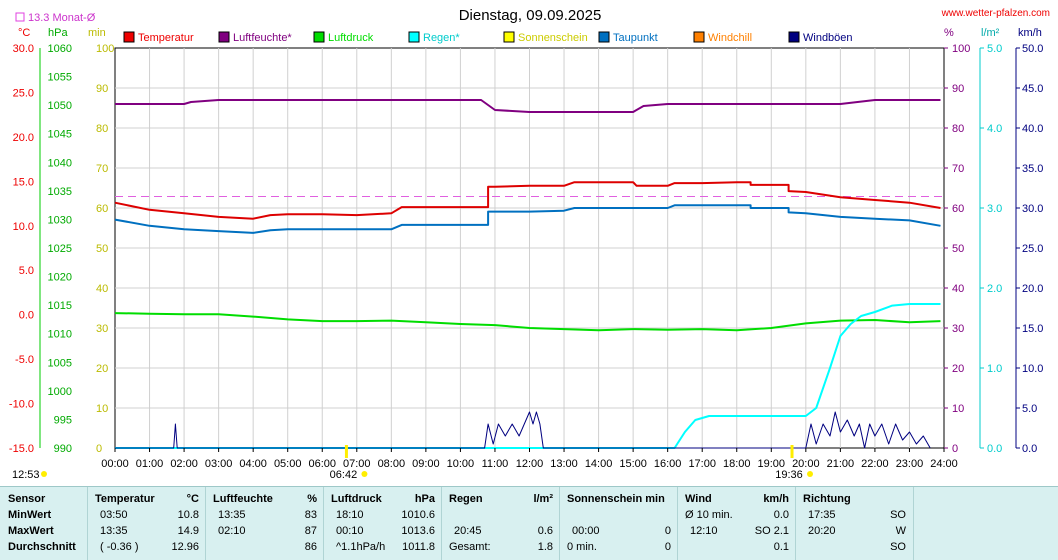 This screenshot has width=1058, height=560. What do you see at coordinates (495, 464) in the screenshot?
I see `x-tick-label: 11:00` at bounding box center [495, 464].